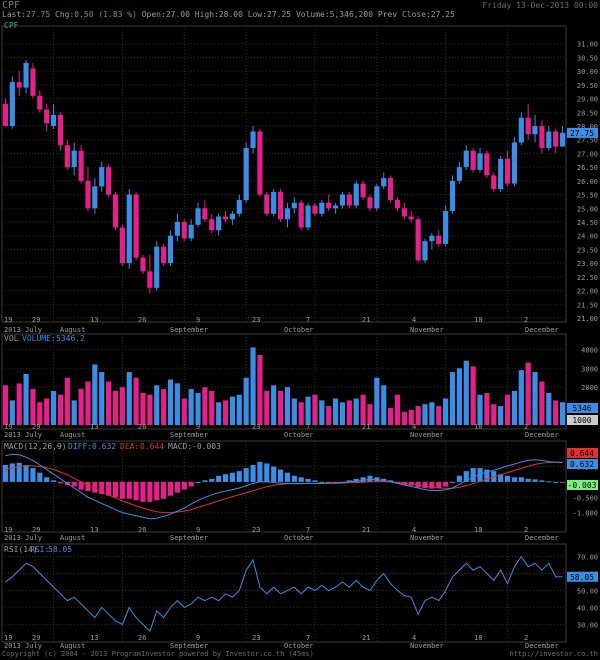 The image size is (600, 660). I want to click on site-url: http://investor.co.th, so click(553, 654).